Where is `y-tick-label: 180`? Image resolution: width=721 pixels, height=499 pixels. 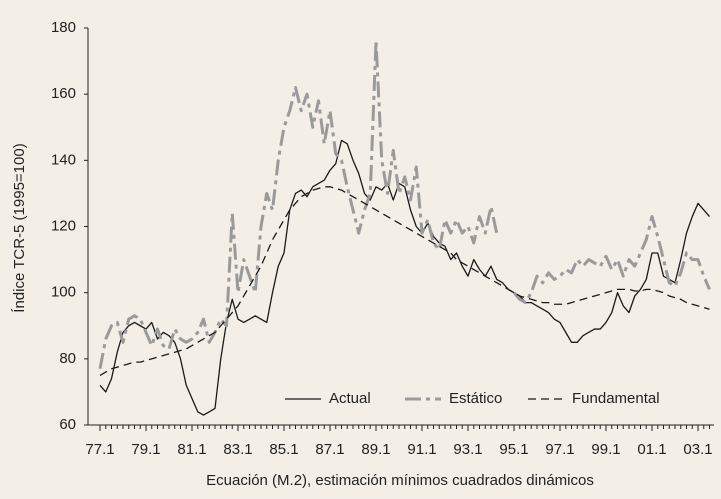
y-tick-label: 180 is located at coordinates (63, 27).